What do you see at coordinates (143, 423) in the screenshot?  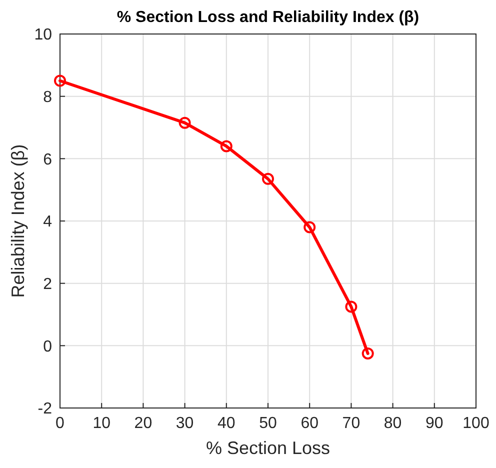 I see `x-tick-label: 20` at bounding box center [143, 423].